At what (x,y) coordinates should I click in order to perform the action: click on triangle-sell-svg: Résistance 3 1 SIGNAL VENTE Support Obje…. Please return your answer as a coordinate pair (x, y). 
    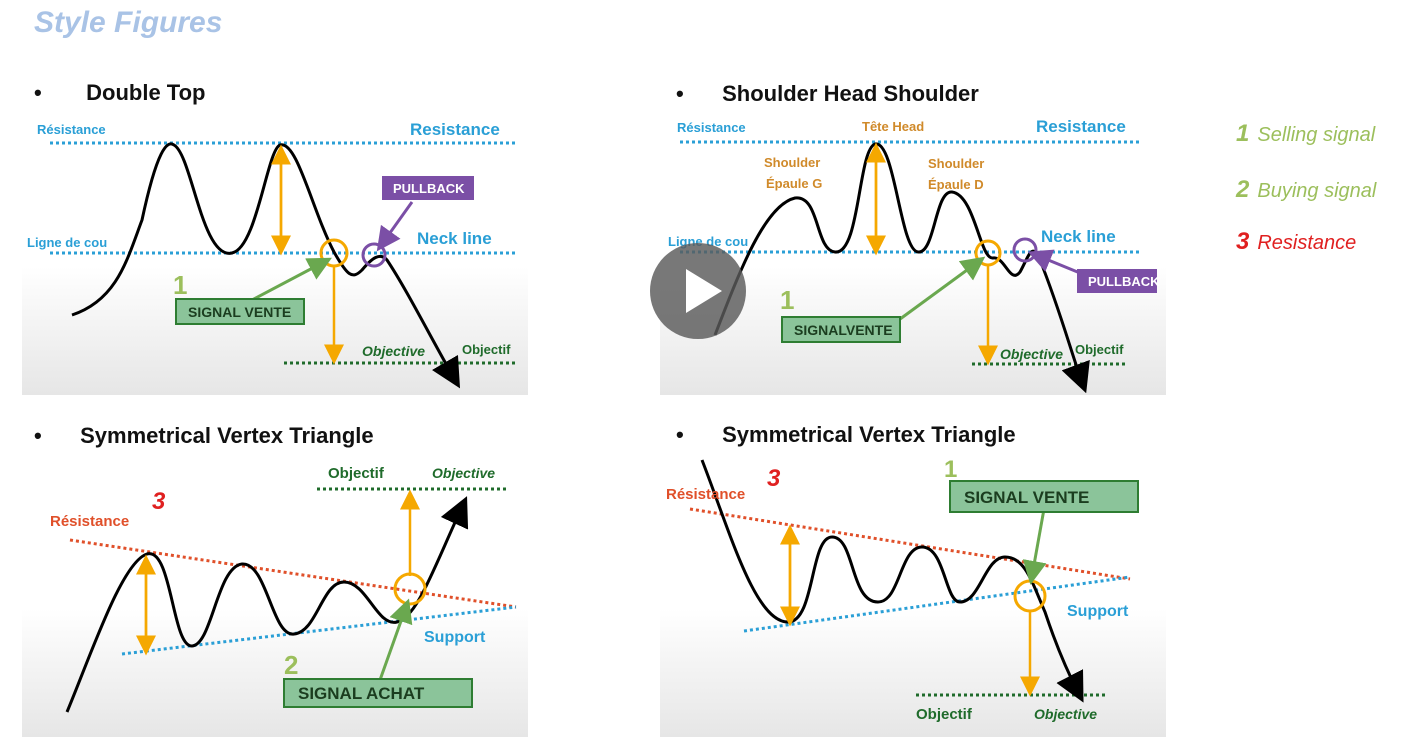
    Looking at the image, I should click on (902, 589).